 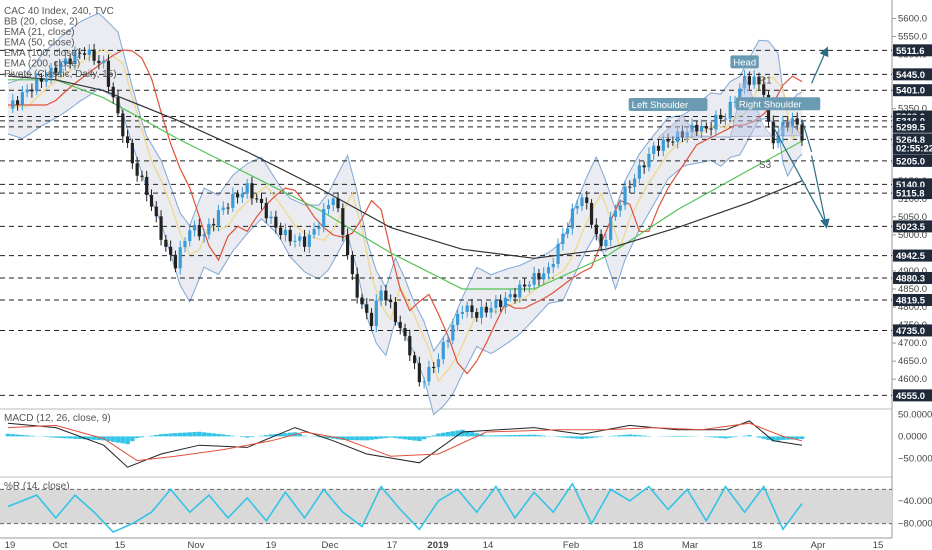 I want to click on head-label-box, so click(x=744, y=62).